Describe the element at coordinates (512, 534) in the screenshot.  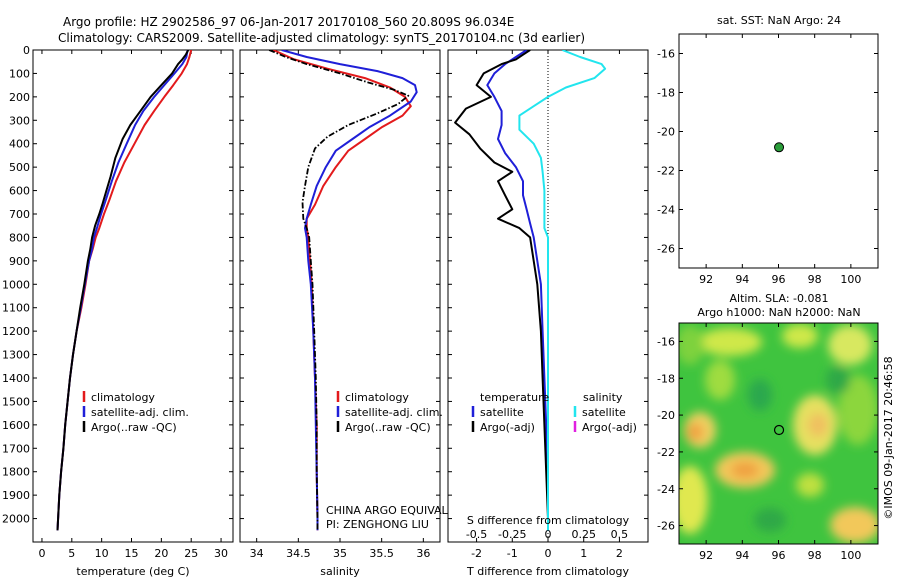
I see `top-tick-label: -0.25` at that location.